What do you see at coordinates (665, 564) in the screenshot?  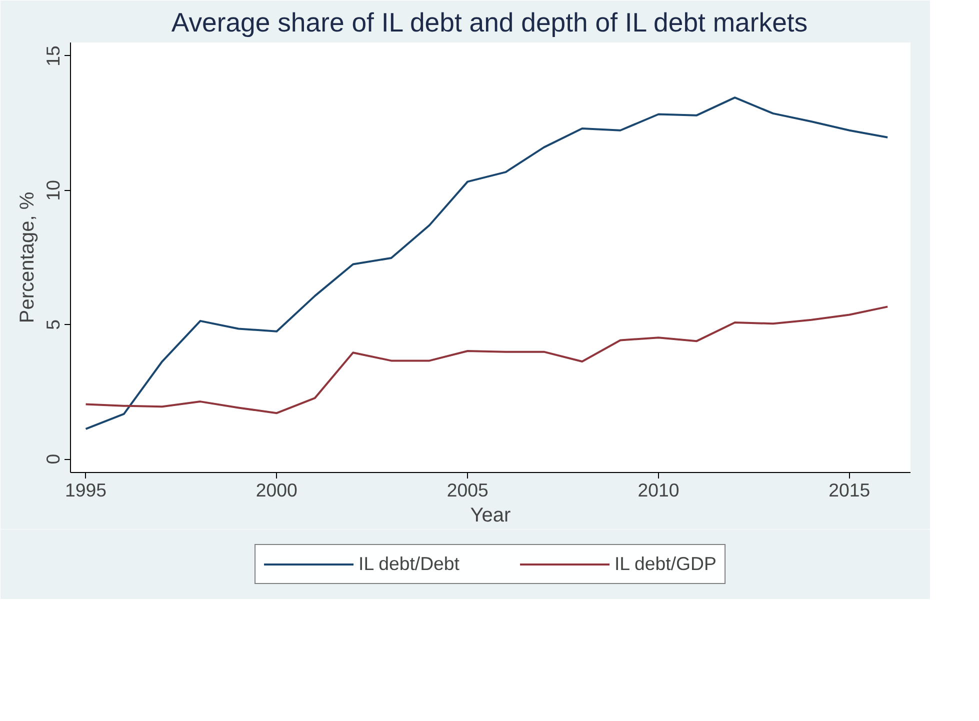 I see `legend-label: IL debt/GDP` at bounding box center [665, 564].